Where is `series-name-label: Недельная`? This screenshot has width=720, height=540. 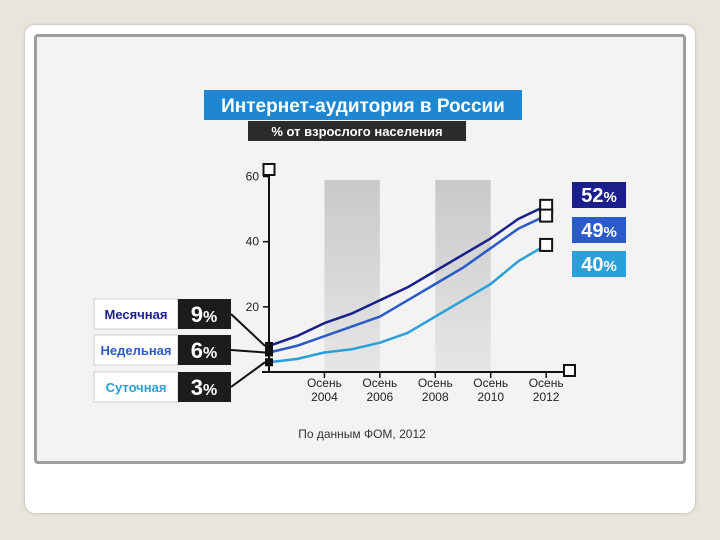
series-name-label: Недельная is located at coordinates (135, 350).